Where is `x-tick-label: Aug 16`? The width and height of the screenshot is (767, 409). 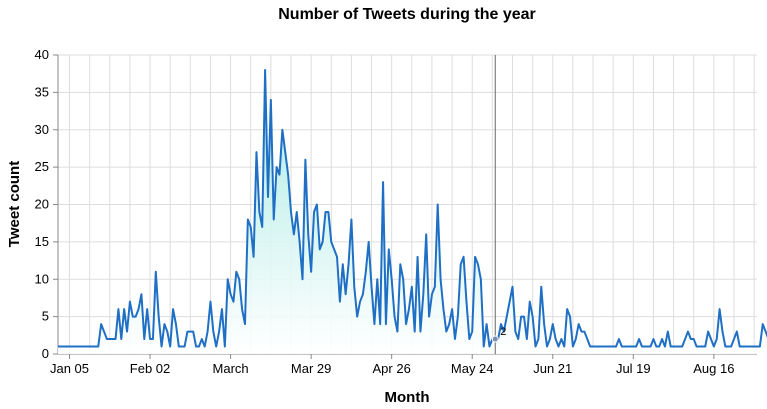 x-tick-label: Aug 16 is located at coordinates (713, 368).